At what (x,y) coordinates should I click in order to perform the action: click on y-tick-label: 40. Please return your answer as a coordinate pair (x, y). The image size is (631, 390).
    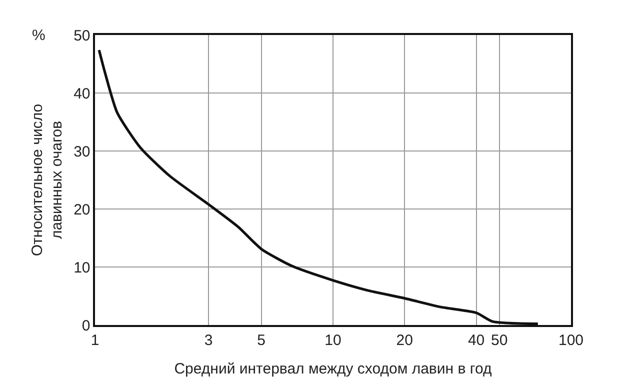
    Looking at the image, I should click on (82, 93).